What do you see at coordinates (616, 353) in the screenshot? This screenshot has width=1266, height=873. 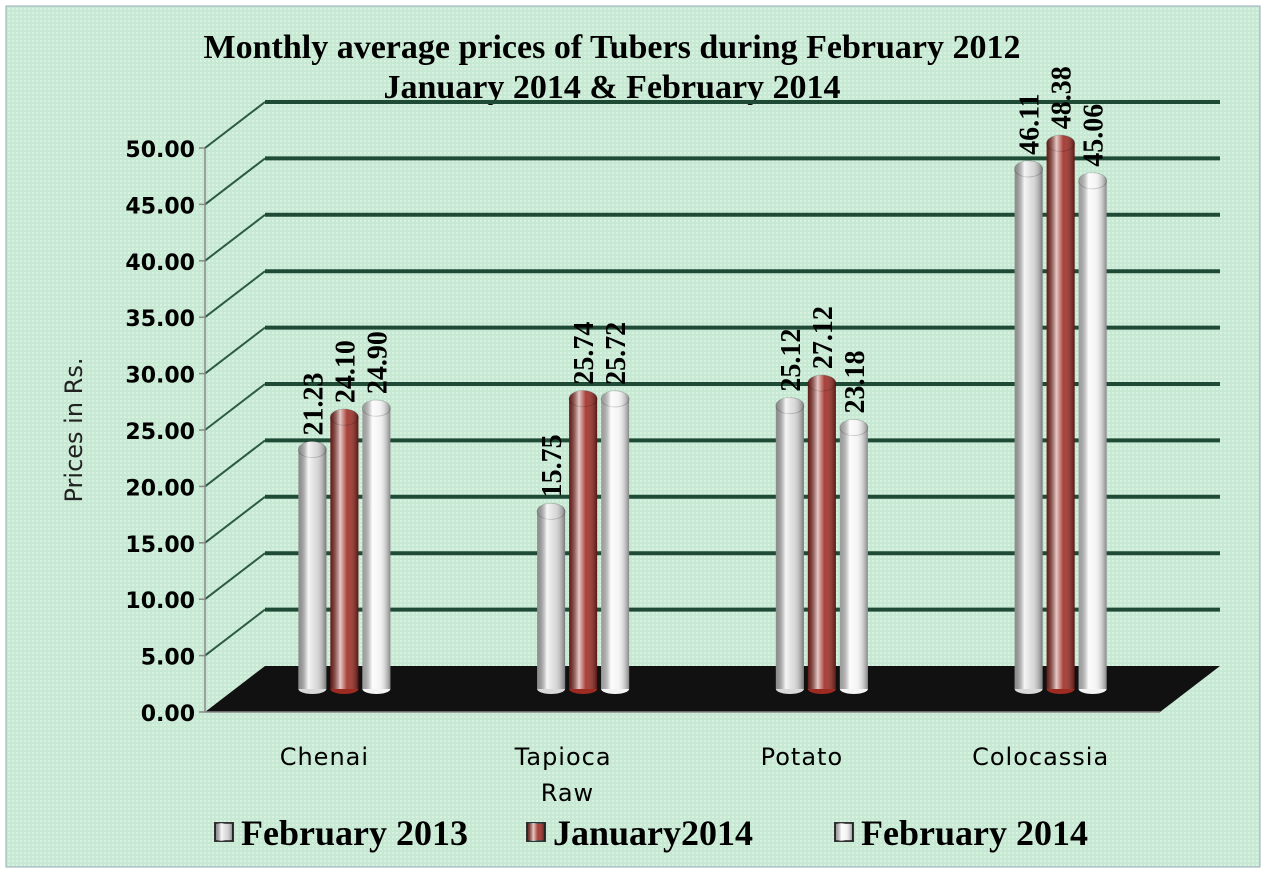 I see `data-label: 25.72` at bounding box center [616, 353].